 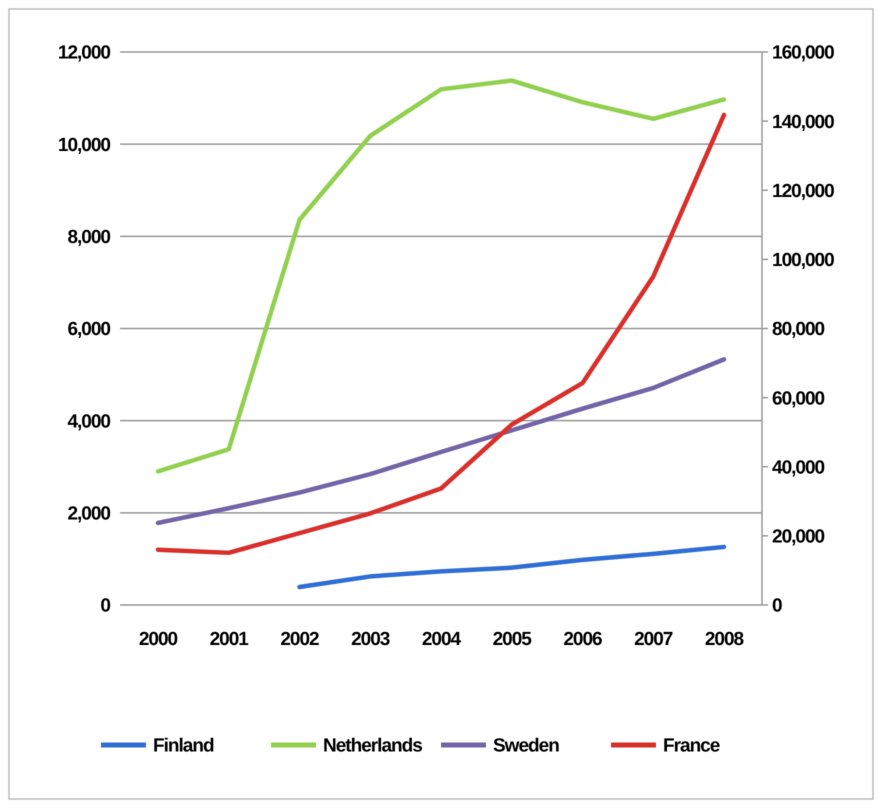 What do you see at coordinates (372, 746) in the screenshot?
I see `legend-label: Netherlands` at bounding box center [372, 746].